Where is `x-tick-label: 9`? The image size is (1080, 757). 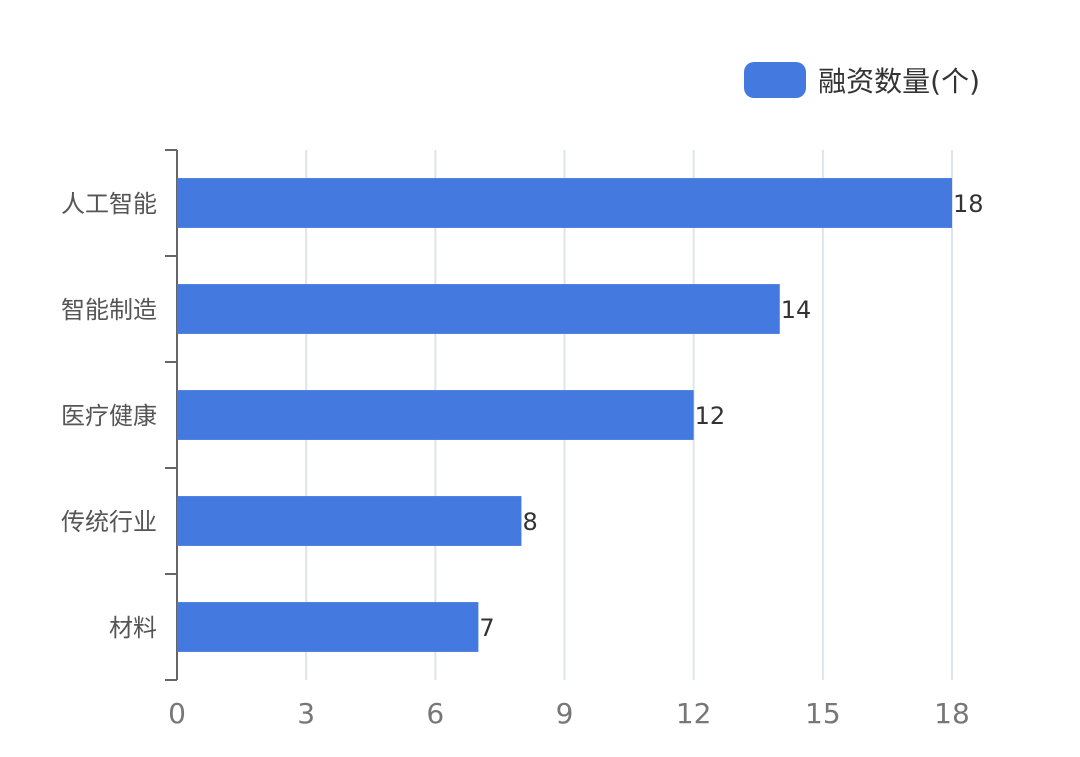 x-tick-label: 9 is located at coordinates (565, 713).